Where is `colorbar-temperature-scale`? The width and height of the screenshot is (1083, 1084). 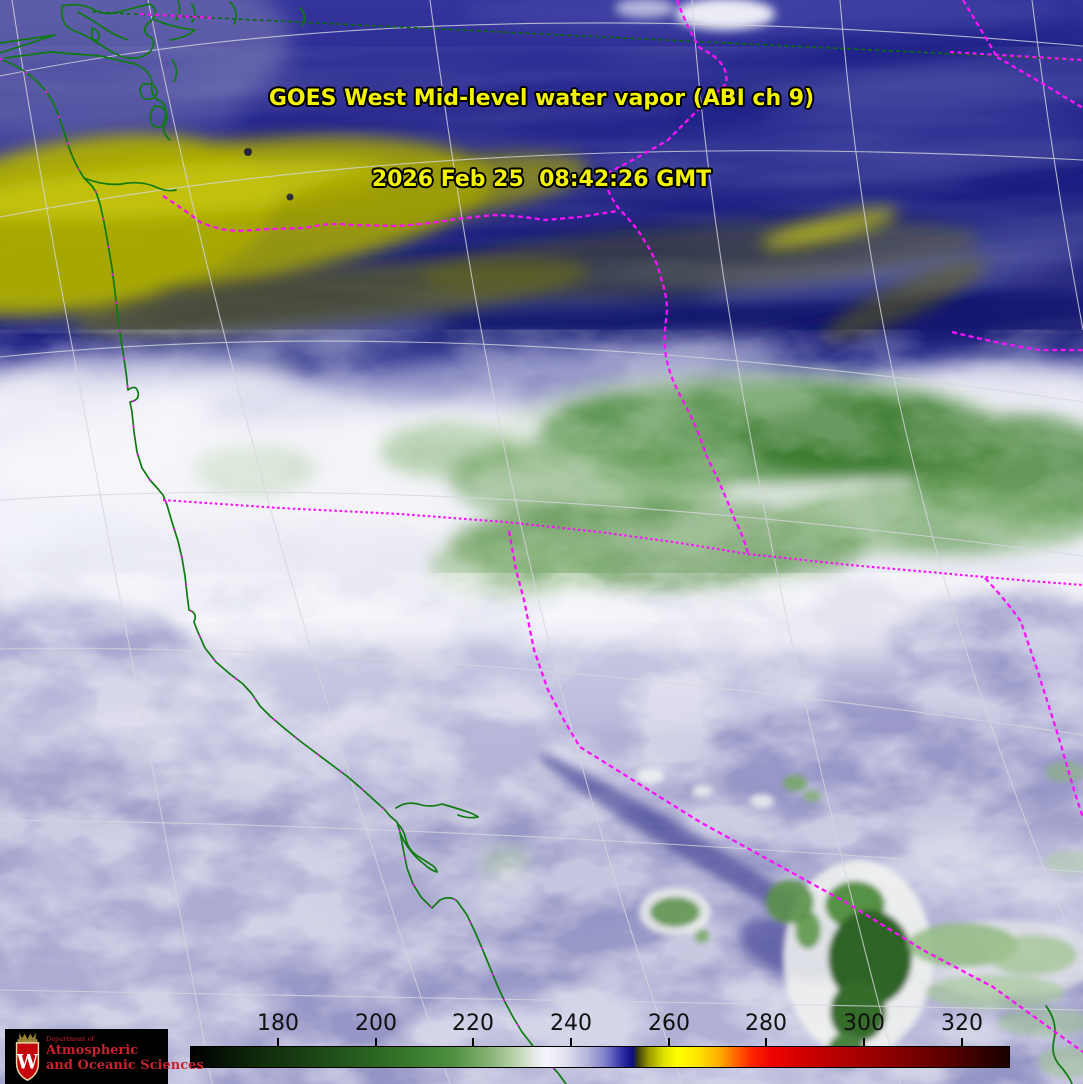 colorbar-temperature-scale is located at coordinates (600, 1057).